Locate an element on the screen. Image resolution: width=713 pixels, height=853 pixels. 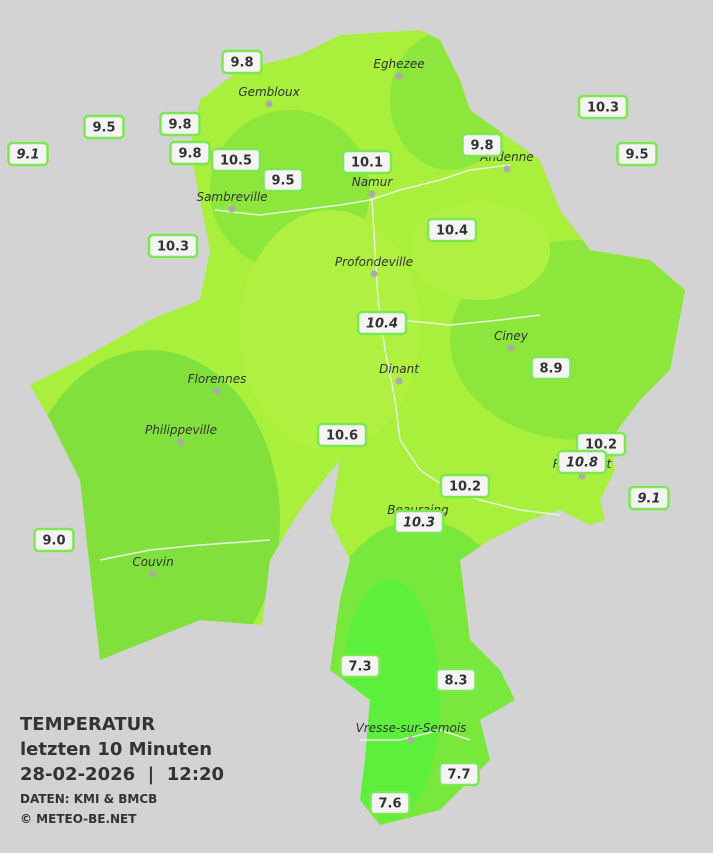
city-name: Couvin is located at coordinates (152, 562).